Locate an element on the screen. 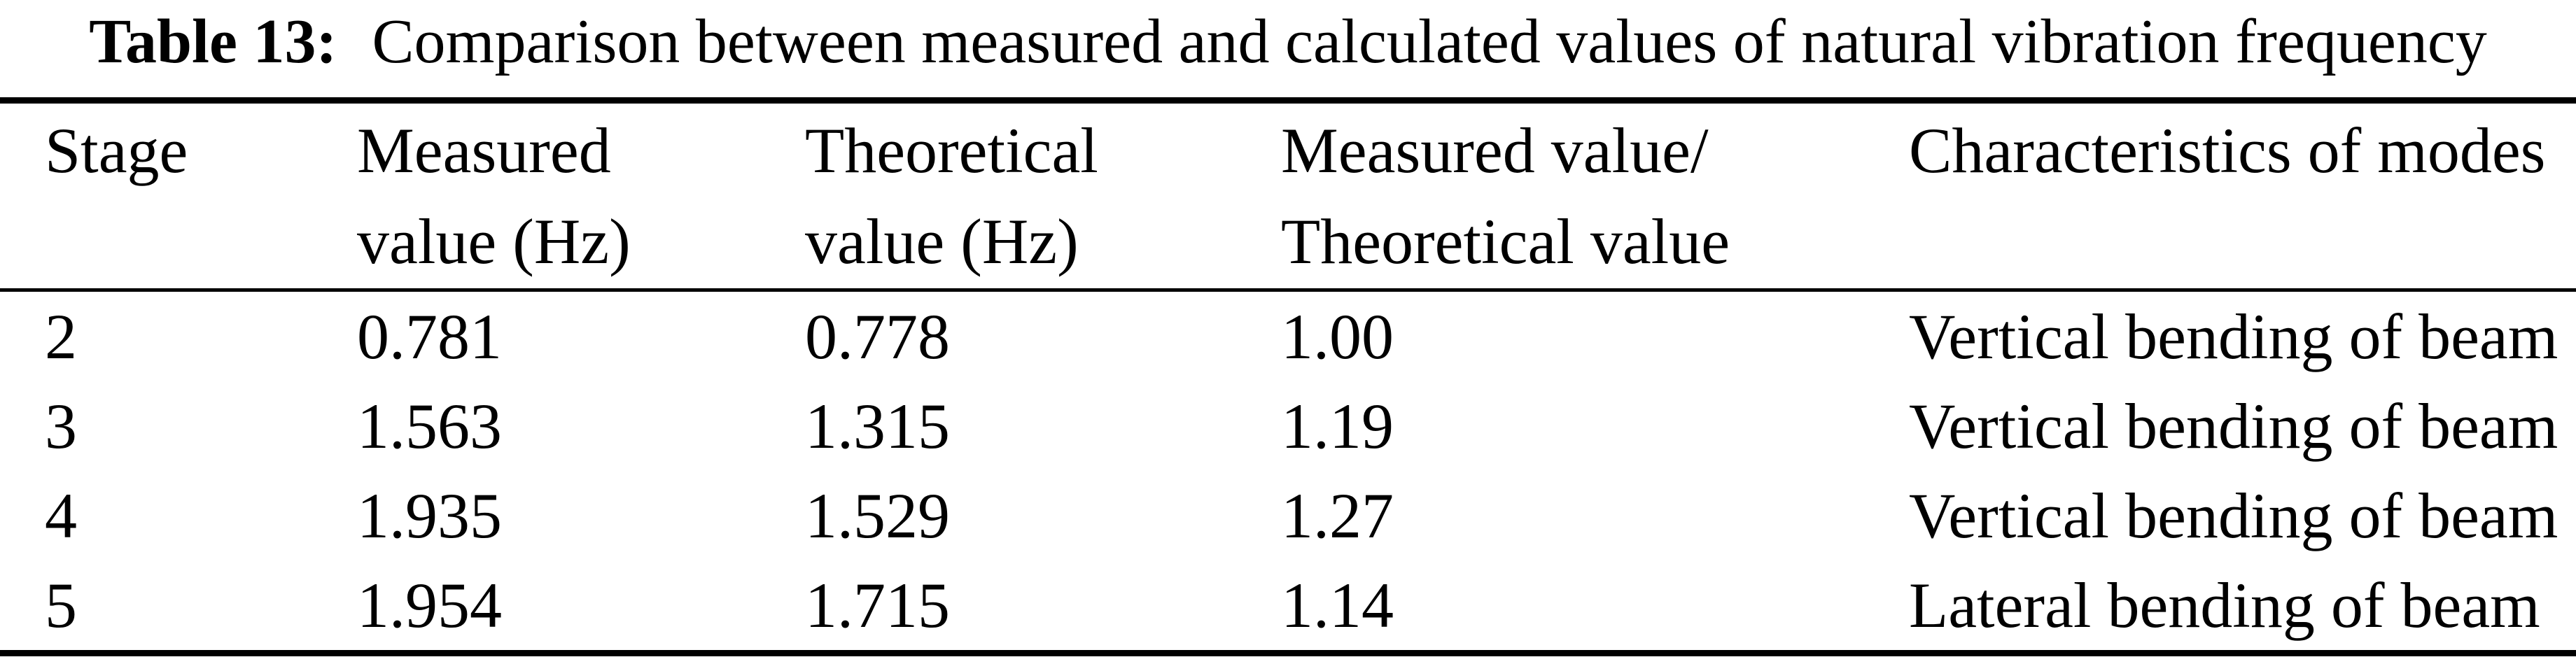 This screenshot has width=2576, height=657. header-stage: Stage is located at coordinates (178, 196).